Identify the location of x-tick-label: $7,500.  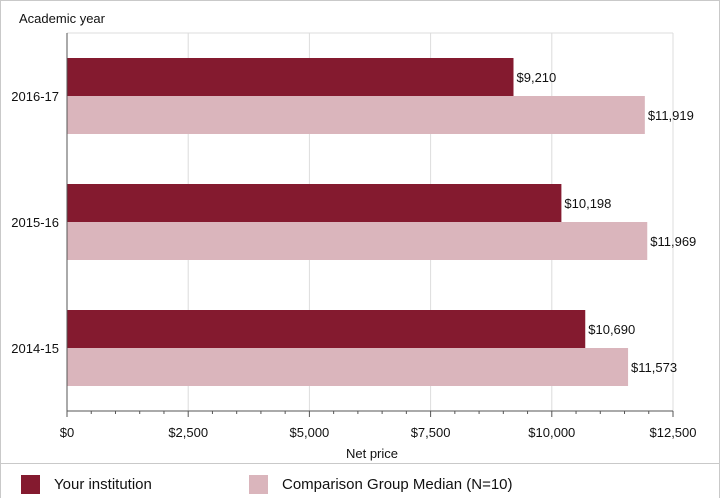
(431, 432).